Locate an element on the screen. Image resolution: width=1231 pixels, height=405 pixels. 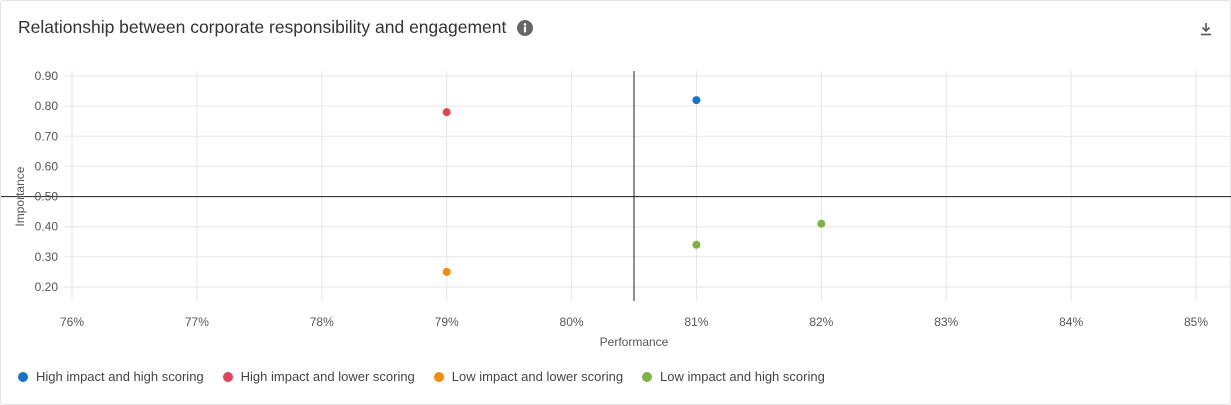
legend-label: Low impact and lower scoring is located at coordinates (537, 376).